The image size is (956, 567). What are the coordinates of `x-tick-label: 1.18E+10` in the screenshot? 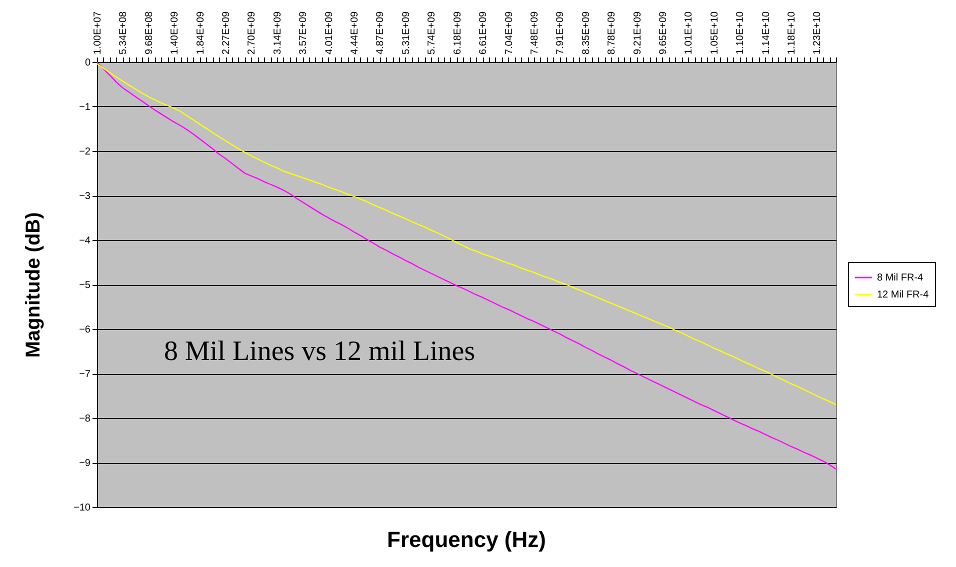 It's located at (792, 32).